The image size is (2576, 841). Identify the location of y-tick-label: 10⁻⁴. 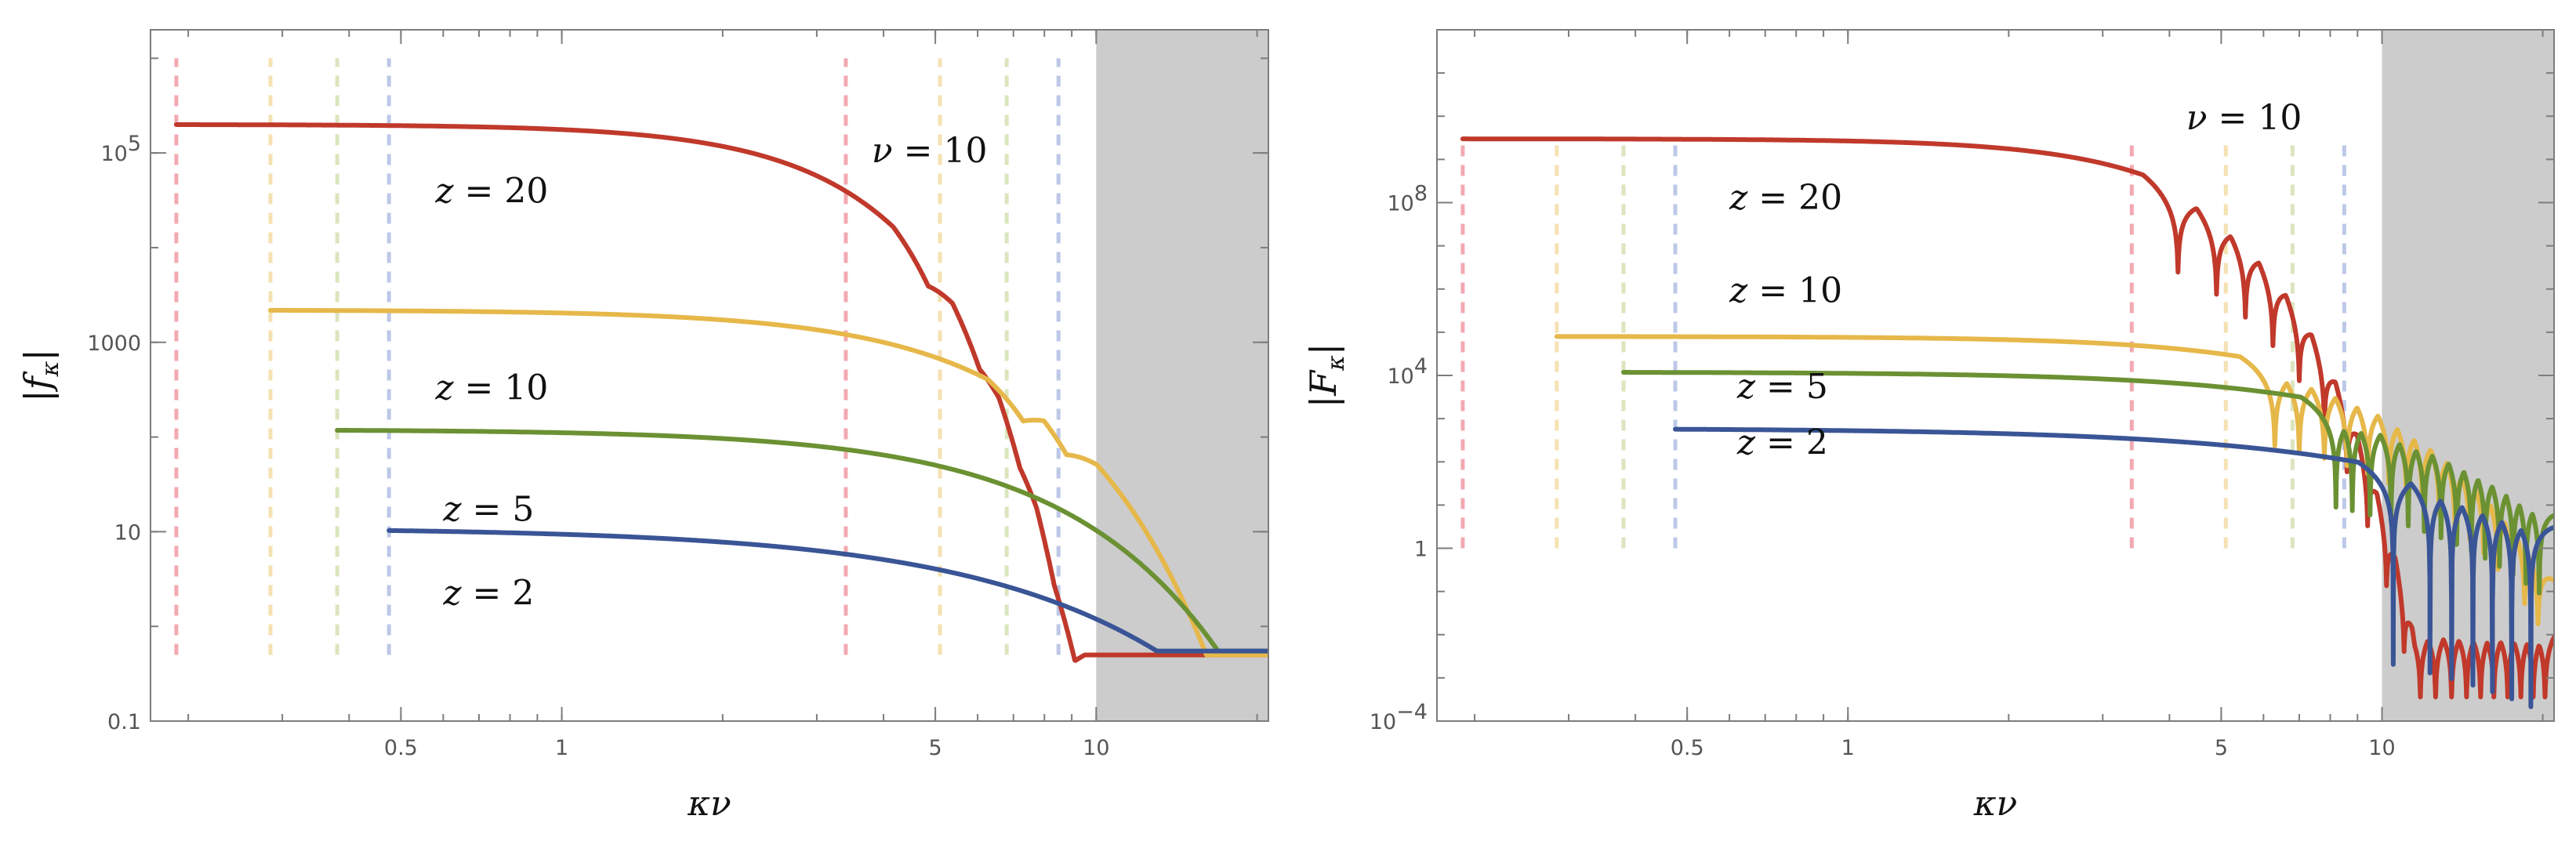
(1399, 717).